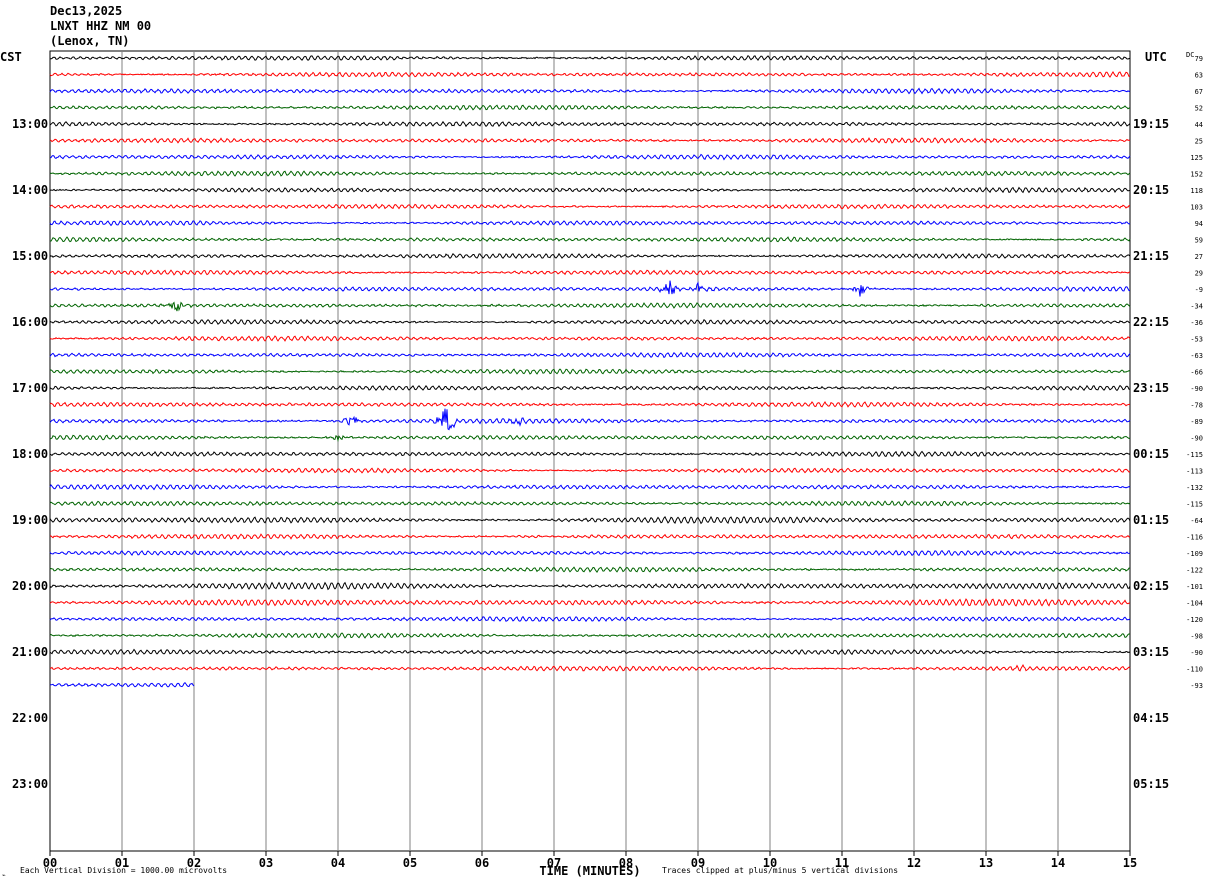 The height and width of the screenshot is (886, 1210). I want to click on chart-date: Dec13,2025, so click(86, 11).